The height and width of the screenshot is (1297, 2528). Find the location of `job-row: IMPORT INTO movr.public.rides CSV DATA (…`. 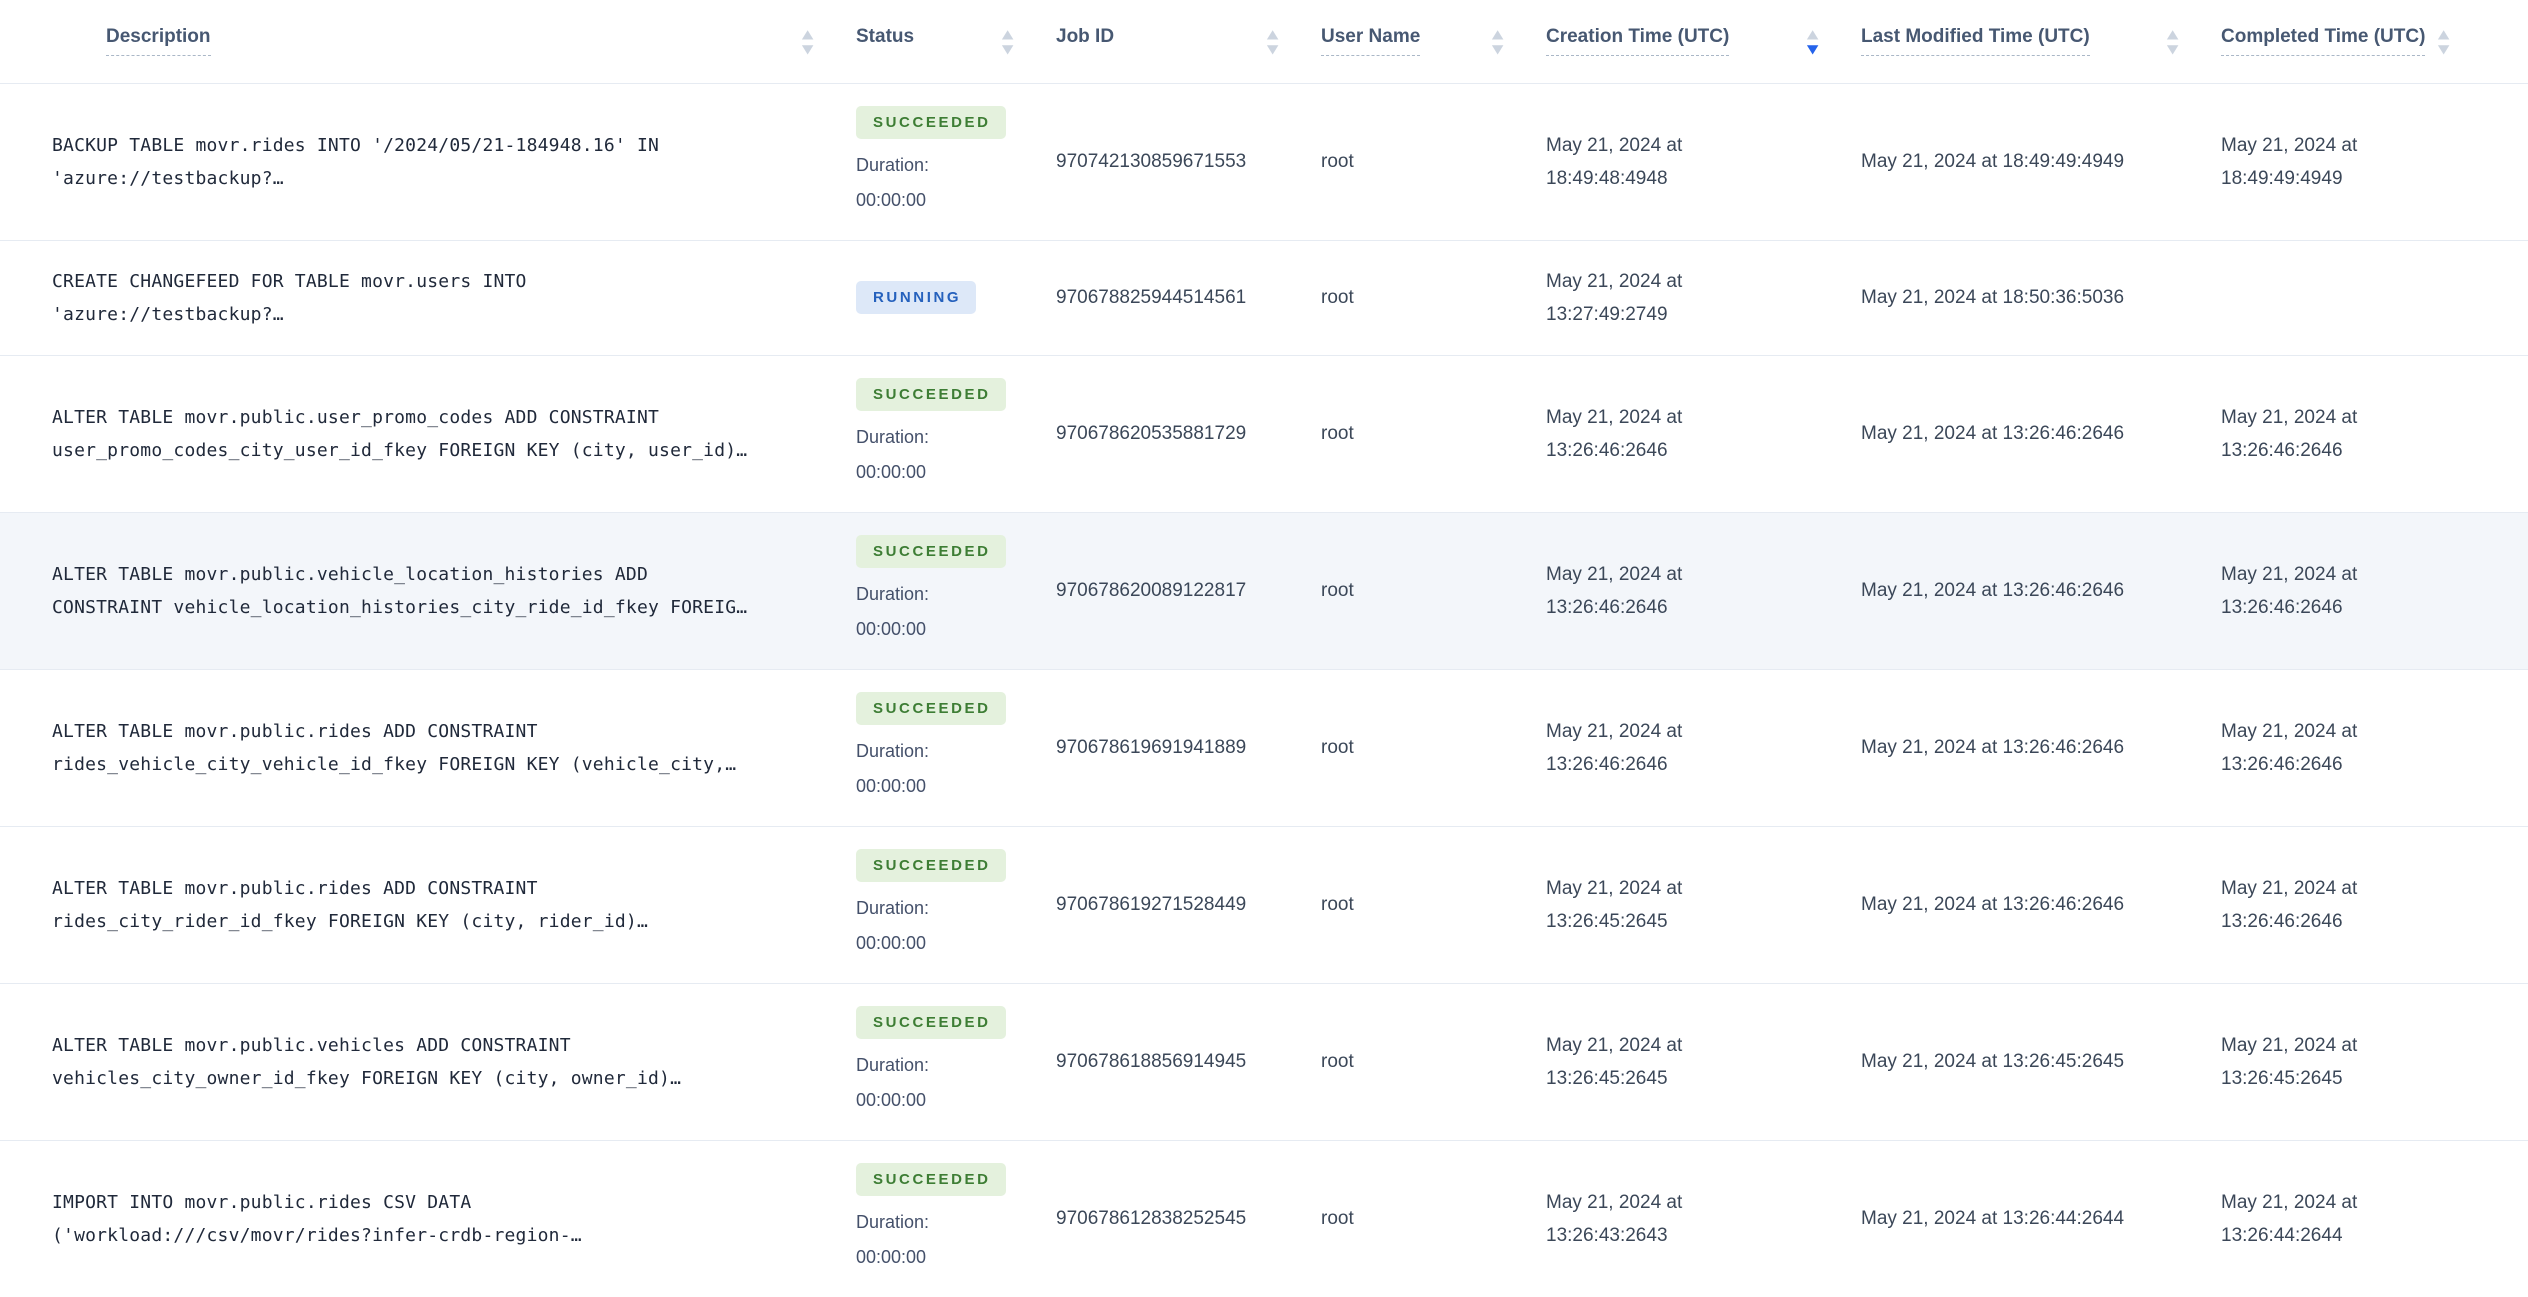

job-row: IMPORT INTO movr.public.rides CSV DATA (… is located at coordinates (1264, 1218).